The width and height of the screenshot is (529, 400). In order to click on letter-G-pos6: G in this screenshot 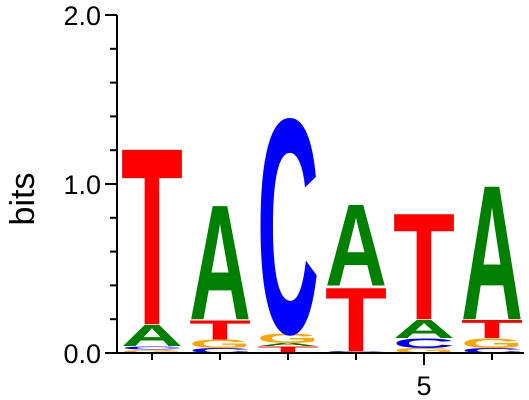, I will do `click(492, 343)`.